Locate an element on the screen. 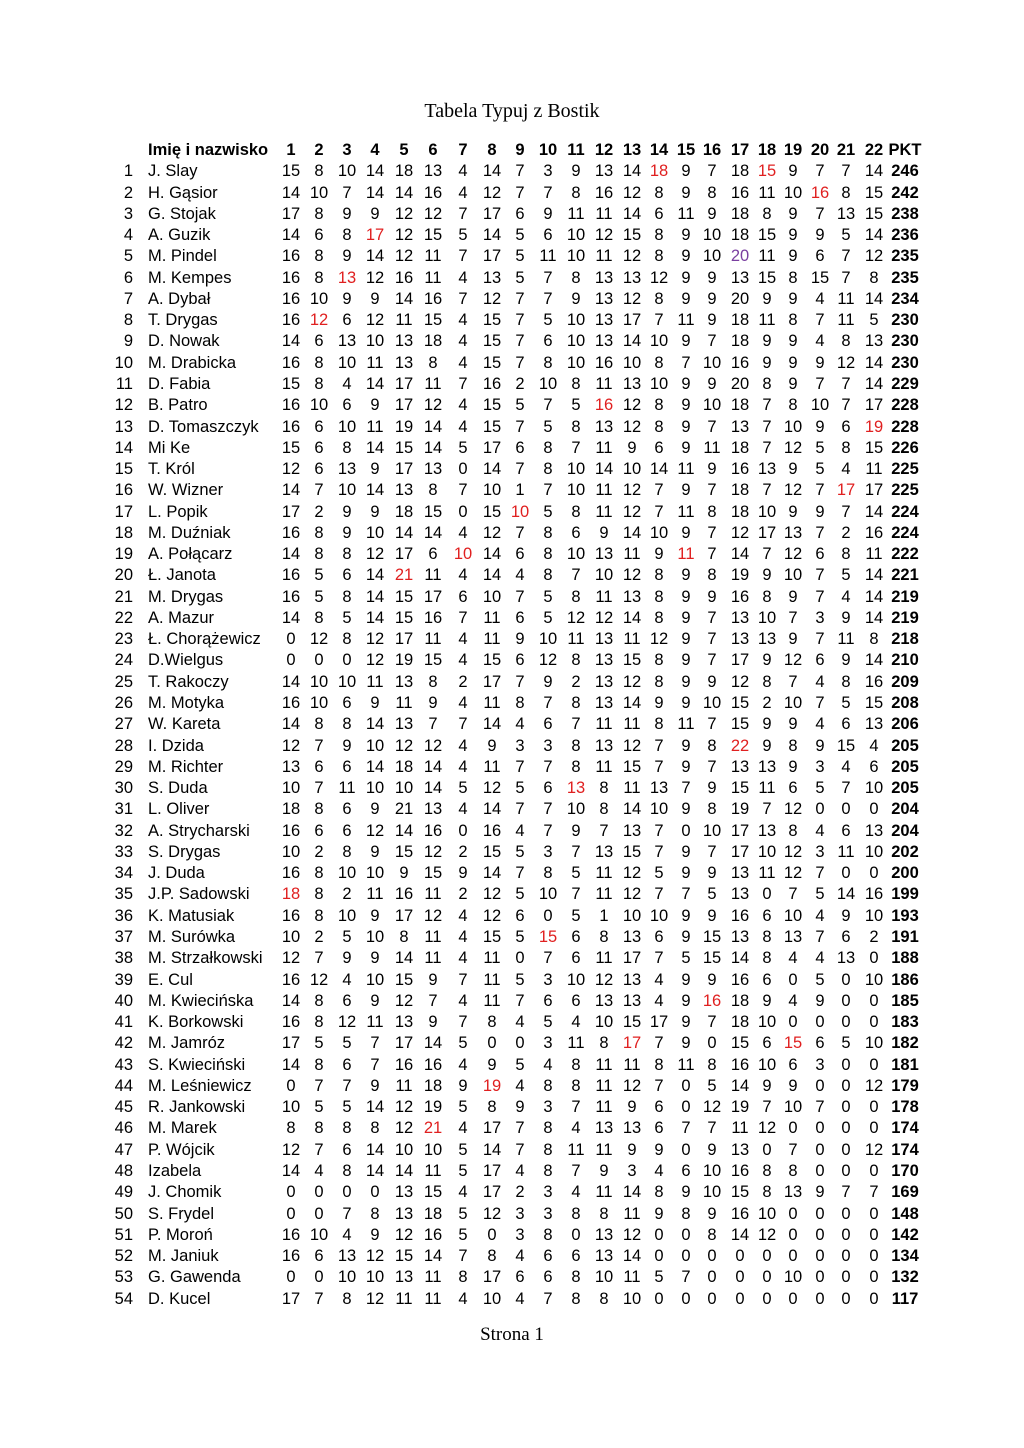 The width and height of the screenshot is (1024, 1448). row-points: 235 is located at coordinates (905, 277).